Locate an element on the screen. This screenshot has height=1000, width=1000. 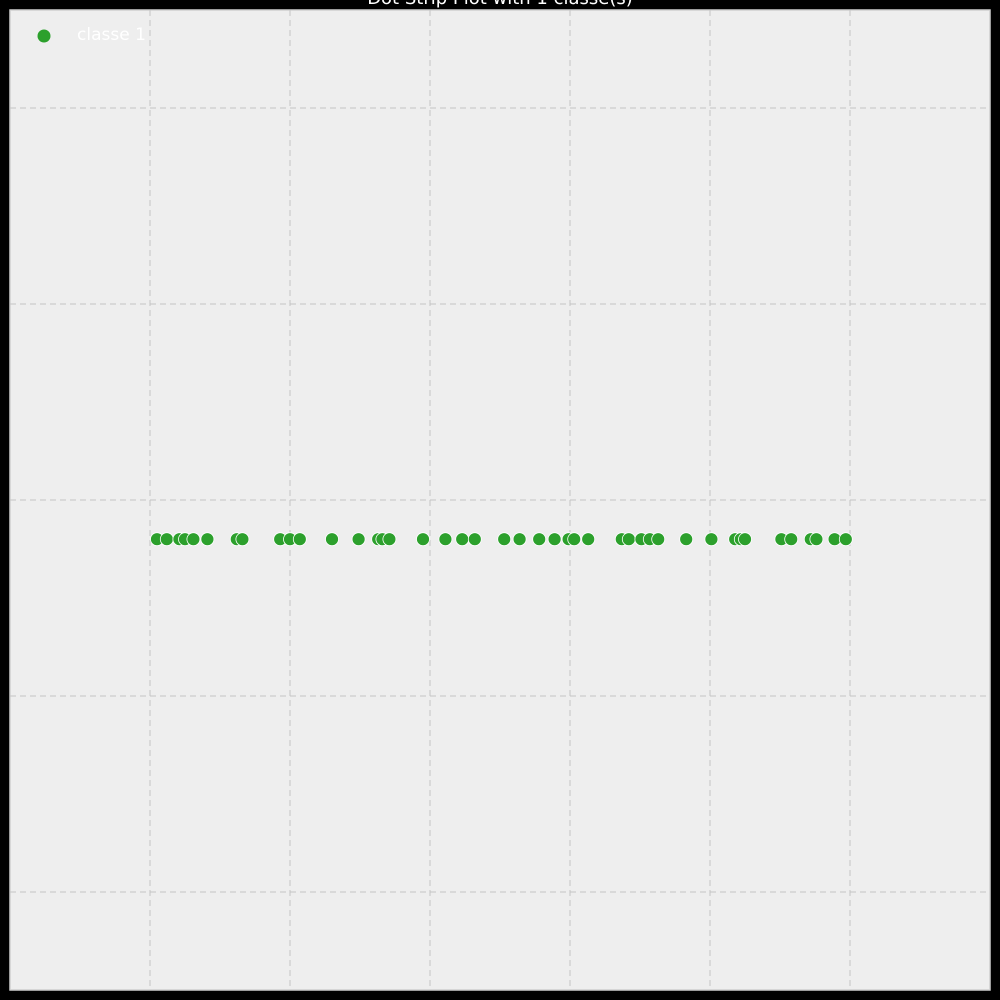
legend: classe 1 is located at coordinates (91, 35).